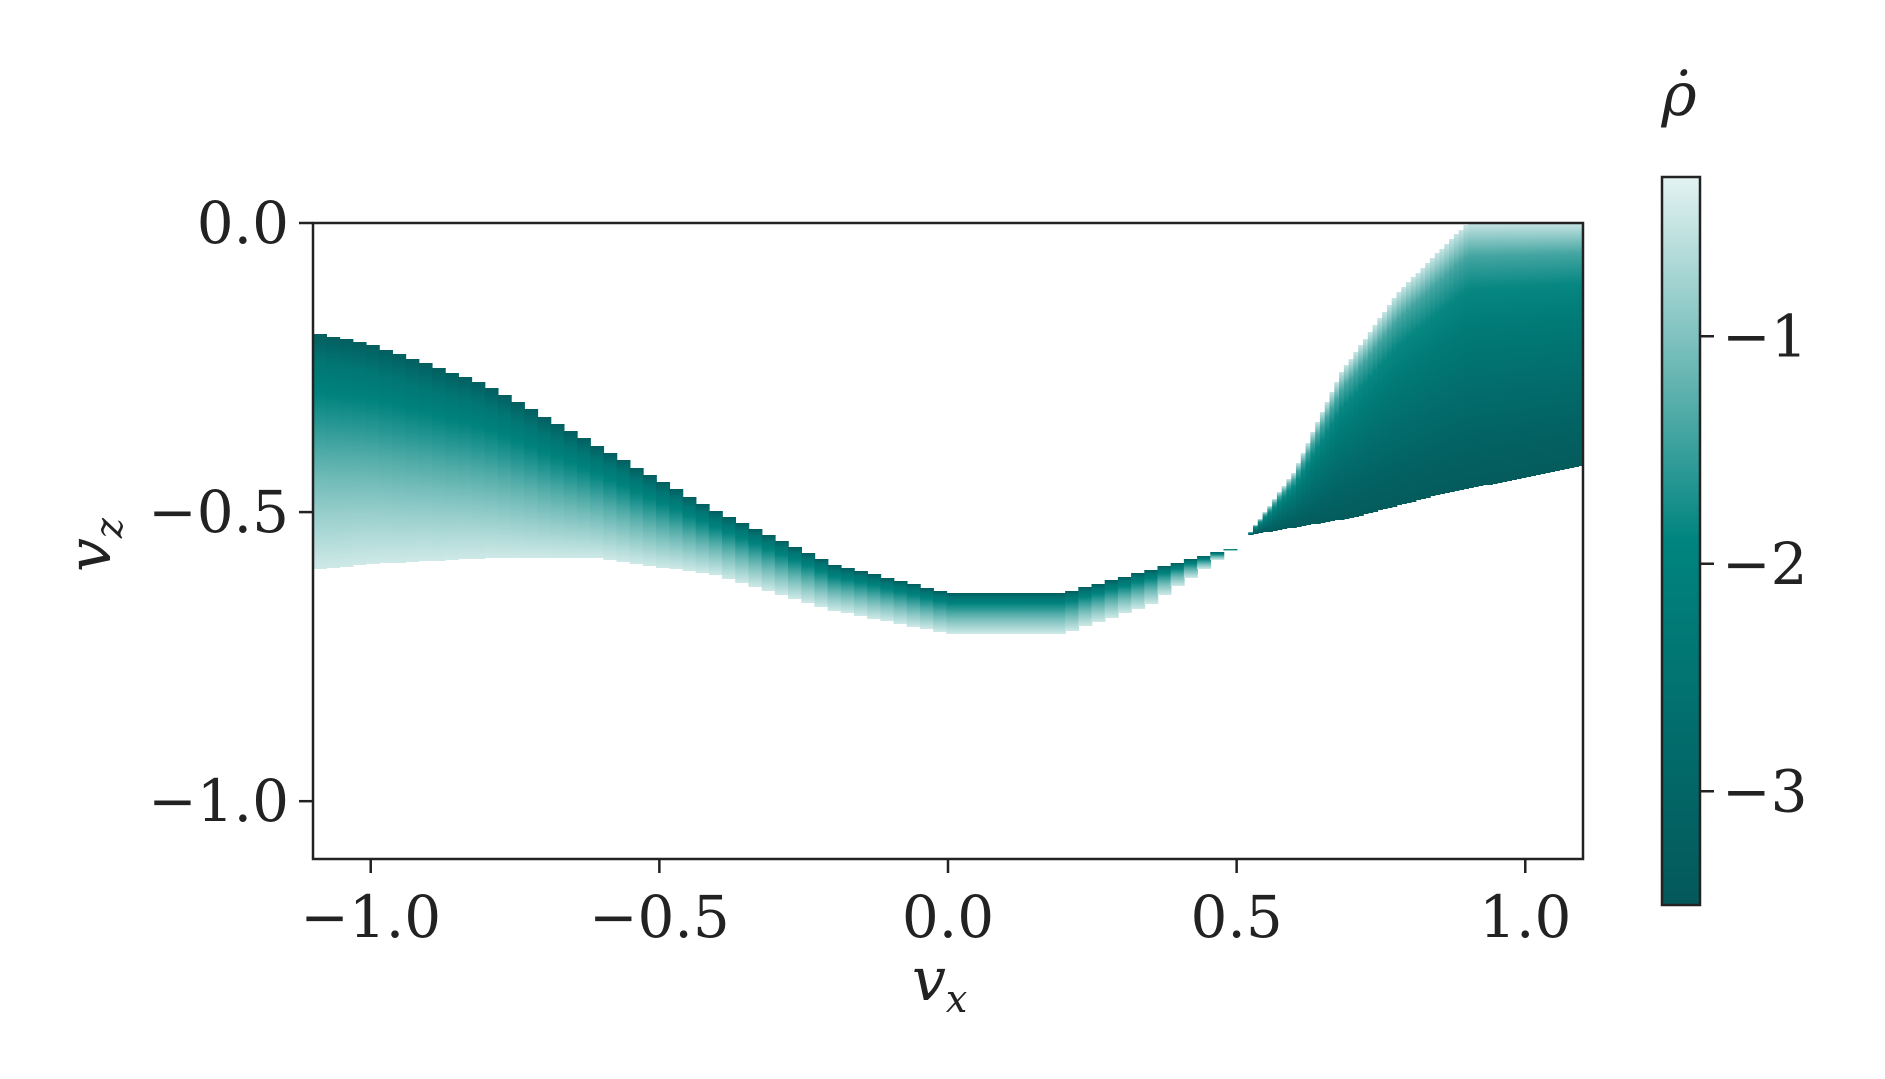 Image resolution: width=1885 pixels, height=1079 pixels. Describe the element at coordinates (218, 801) in the screenshot. I see `y-tick-label: −1.0` at that location.